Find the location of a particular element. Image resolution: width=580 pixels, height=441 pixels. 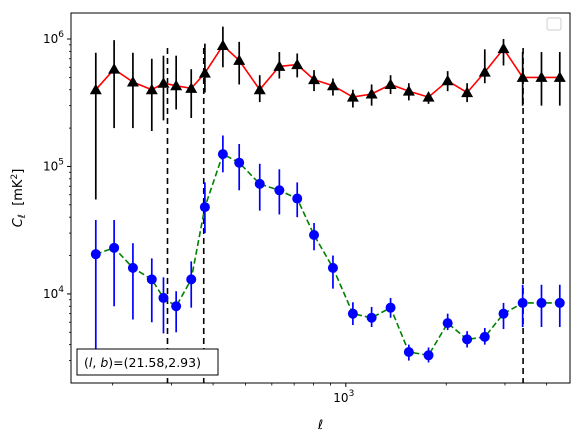

annotation-box: (l, b)=(21.58,2.93) is located at coordinates (147, 362).